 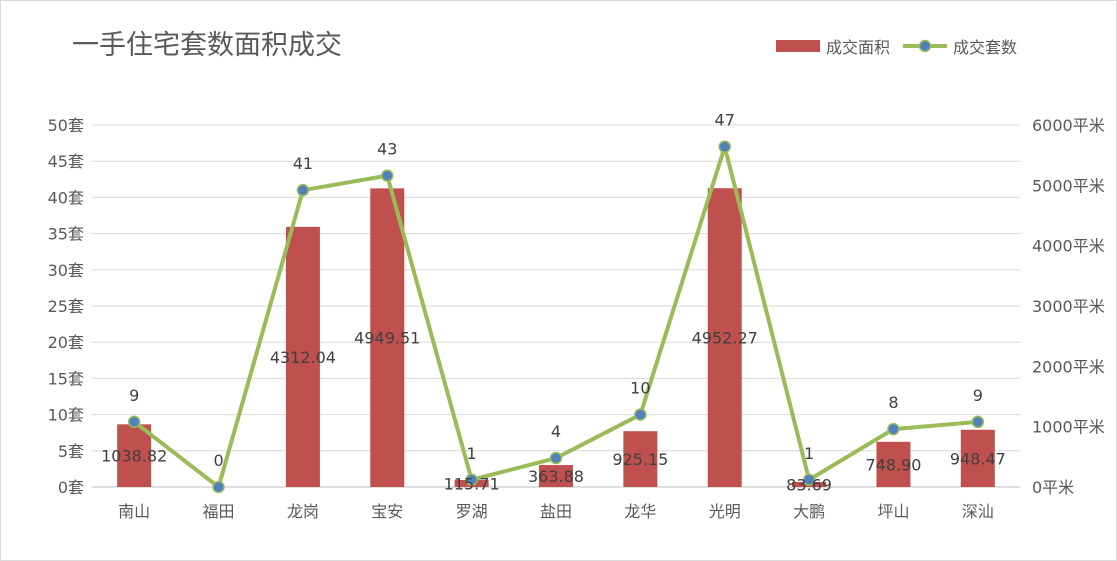 What do you see at coordinates (1068, 125) in the screenshot?
I see `right-tick-label: 6000平米` at bounding box center [1068, 125].